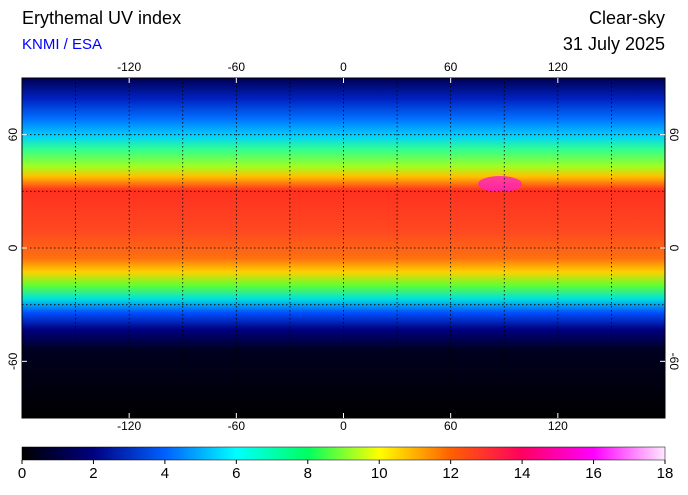 This screenshot has height=495, width=688. What do you see at coordinates (93, 473) in the screenshot?
I see `colorbar-tick-label: 2` at bounding box center [93, 473].